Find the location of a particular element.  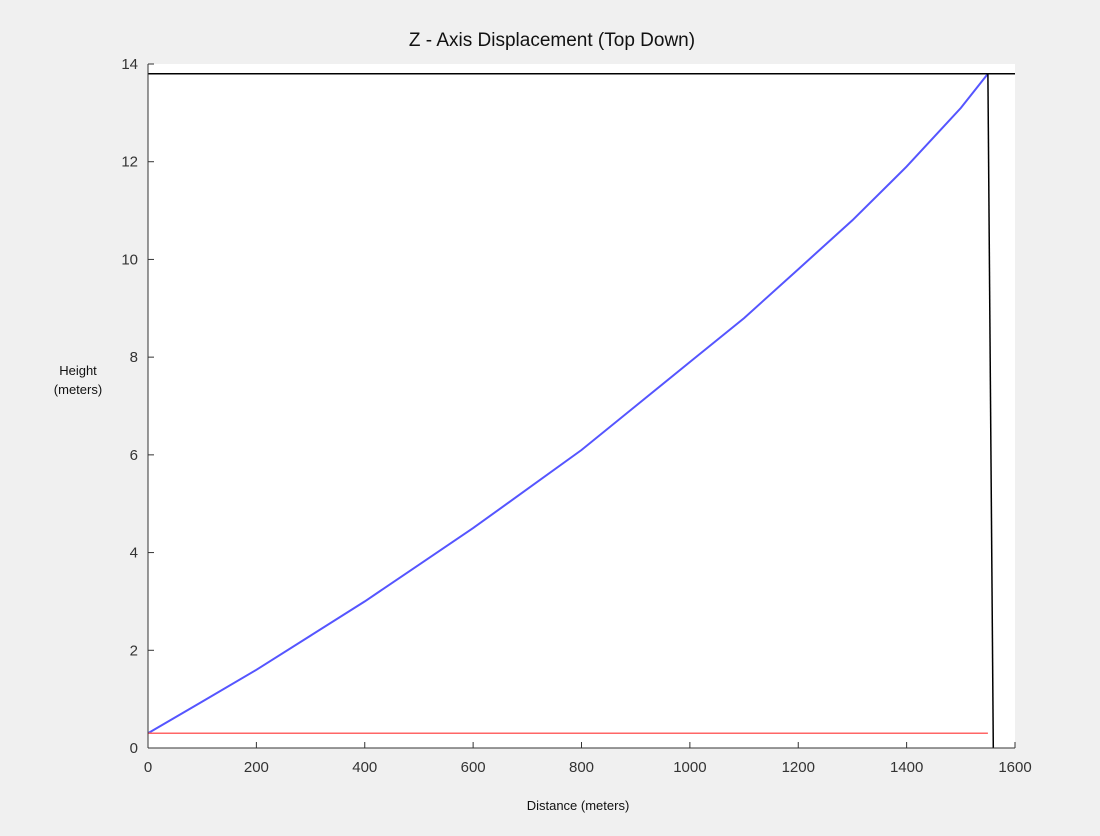

y-tick-label: 6 is located at coordinates (134, 455).